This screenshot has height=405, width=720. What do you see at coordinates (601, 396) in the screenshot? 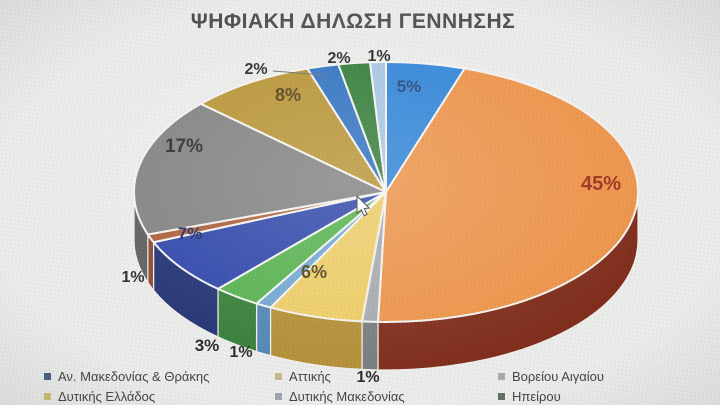
I see `legend-item: Ηπείρου` at bounding box center [601, 396].